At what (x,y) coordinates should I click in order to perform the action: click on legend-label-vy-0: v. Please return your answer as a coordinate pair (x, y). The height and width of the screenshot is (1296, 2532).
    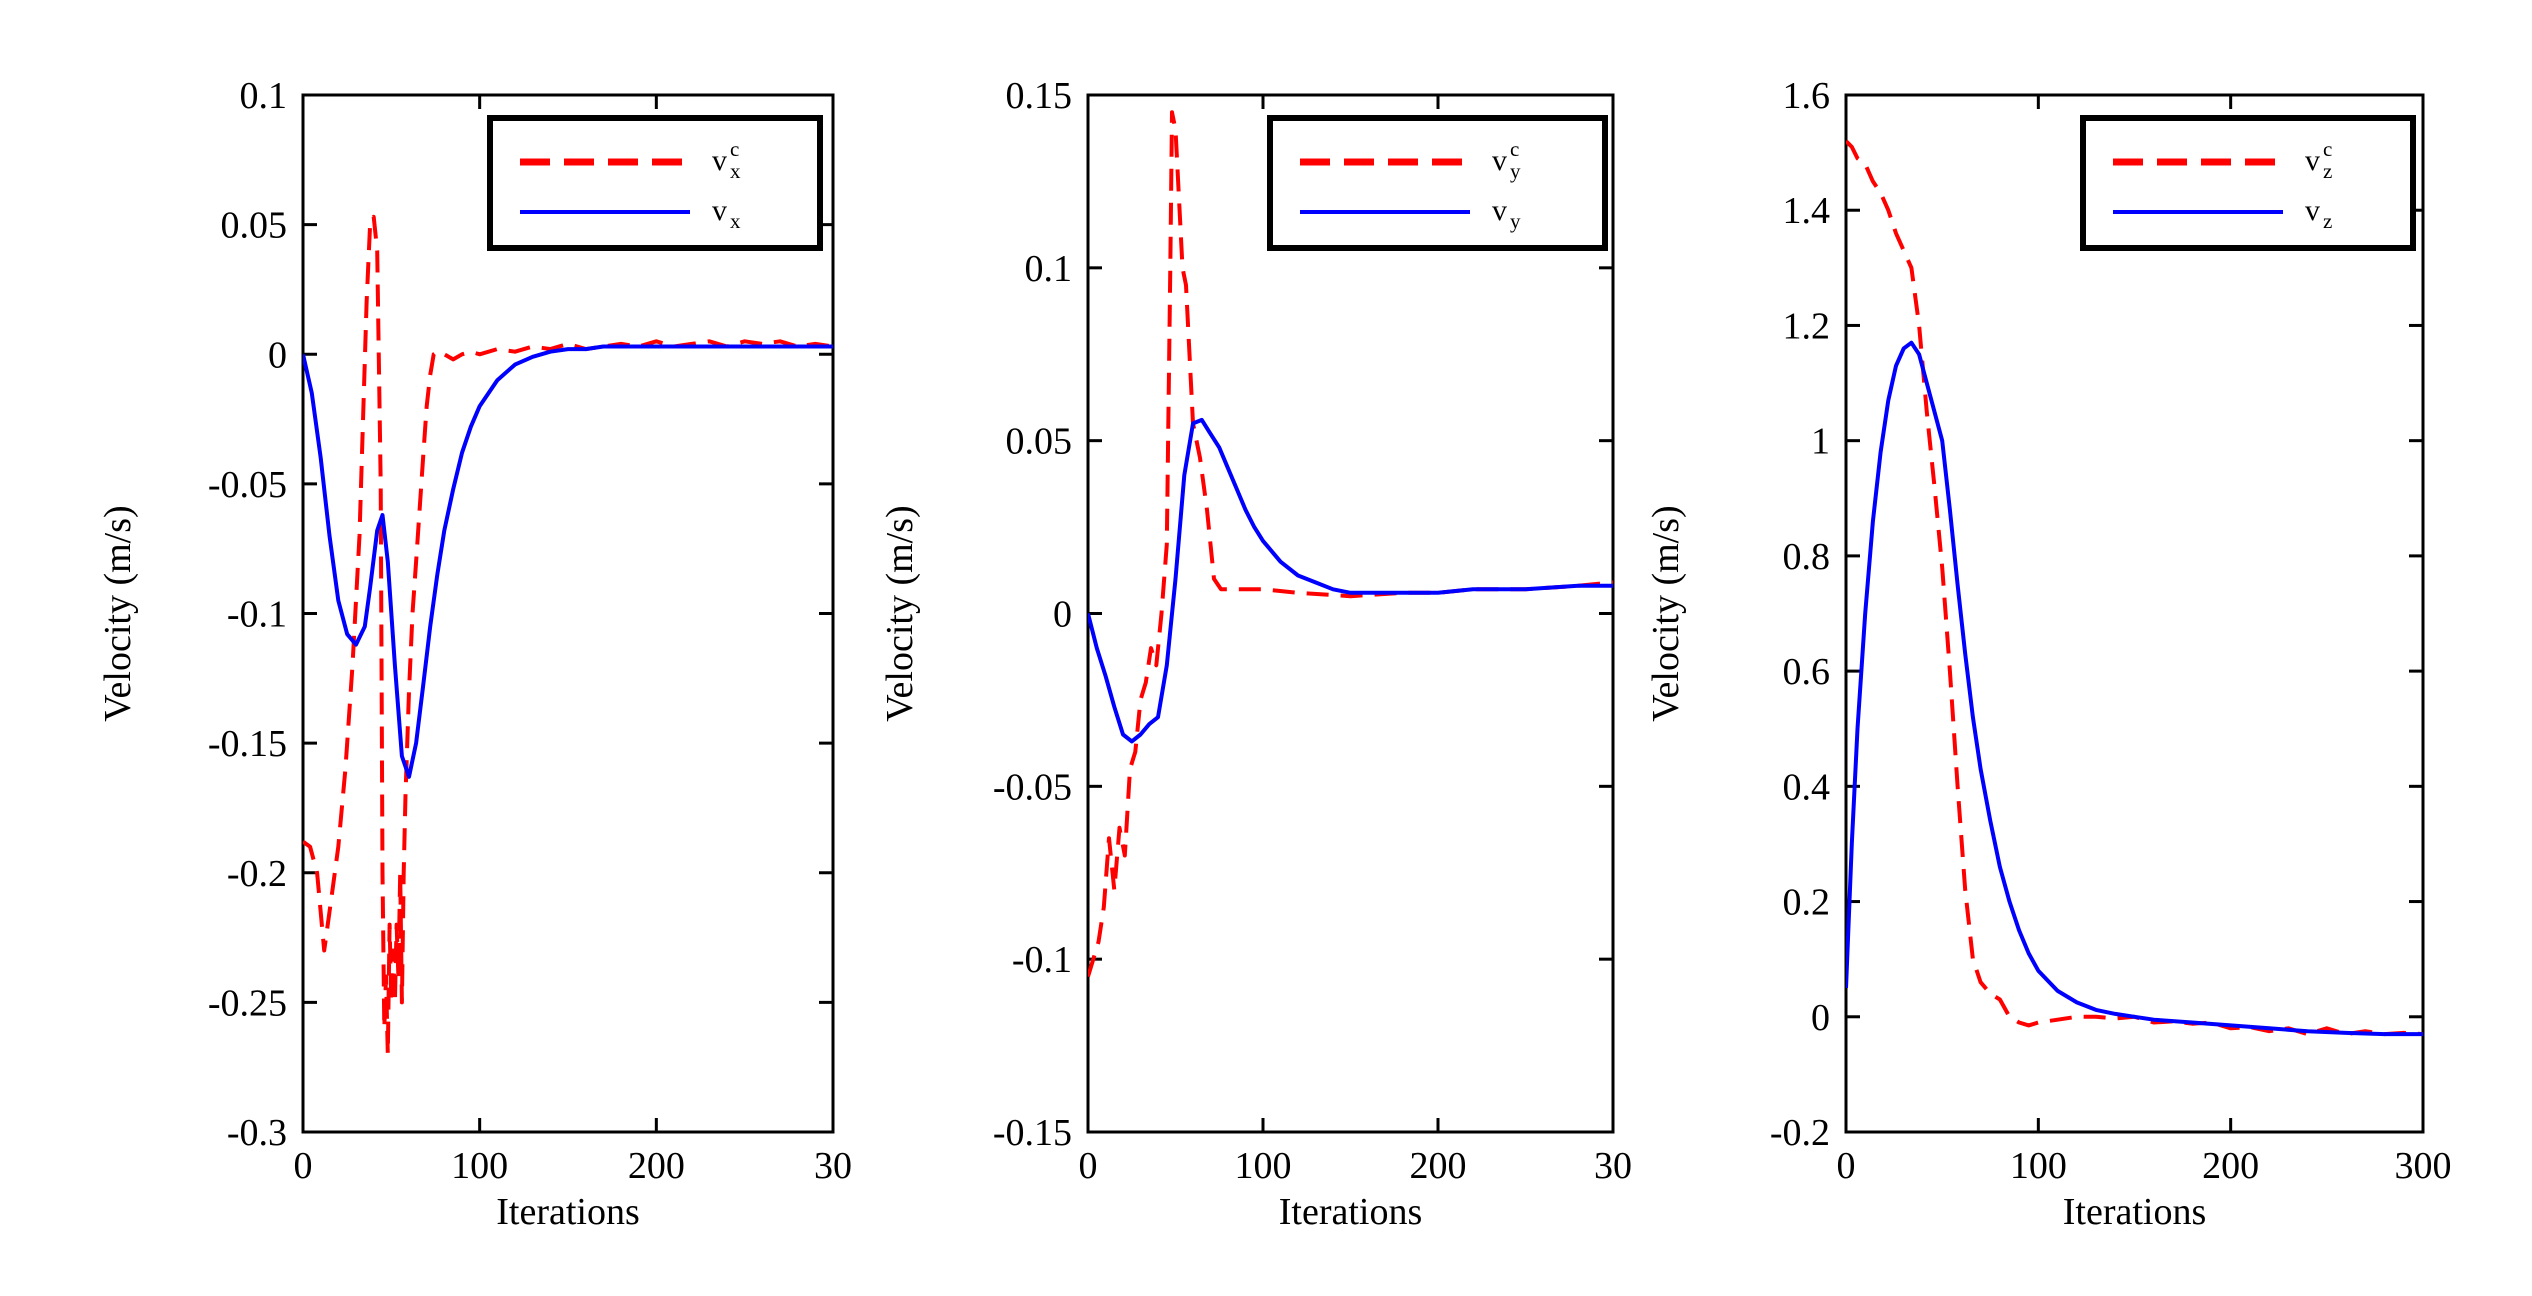
    Looking at the image, I should click on (1499, 160).